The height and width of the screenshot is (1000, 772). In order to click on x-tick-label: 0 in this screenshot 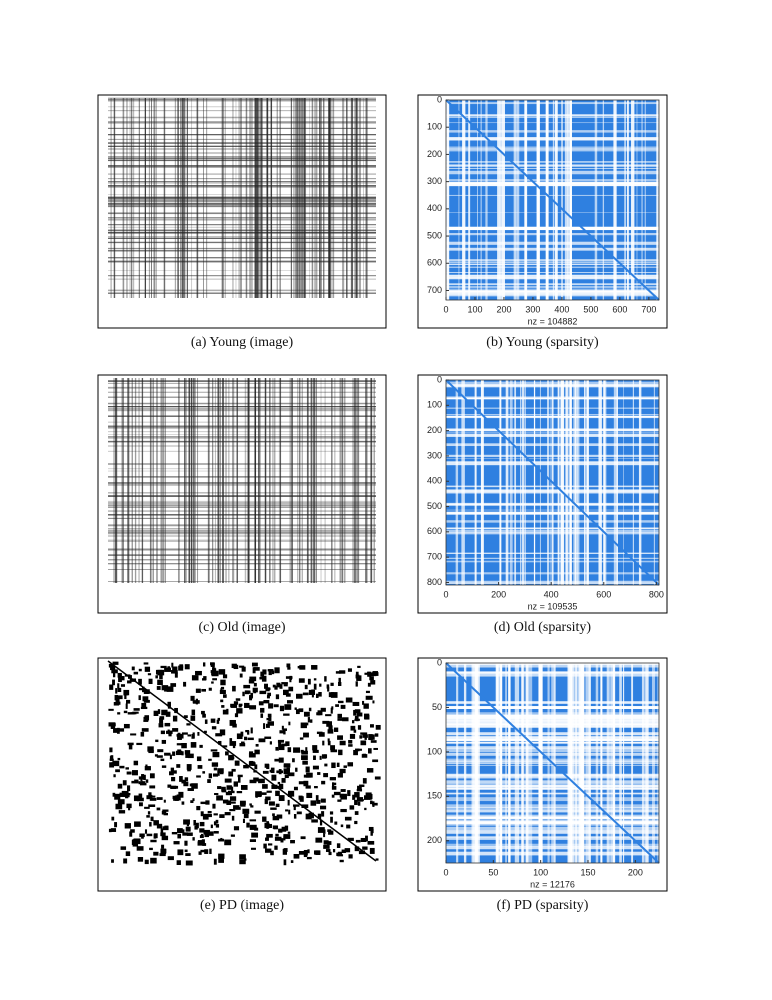, I will do `click(445, 872)`.